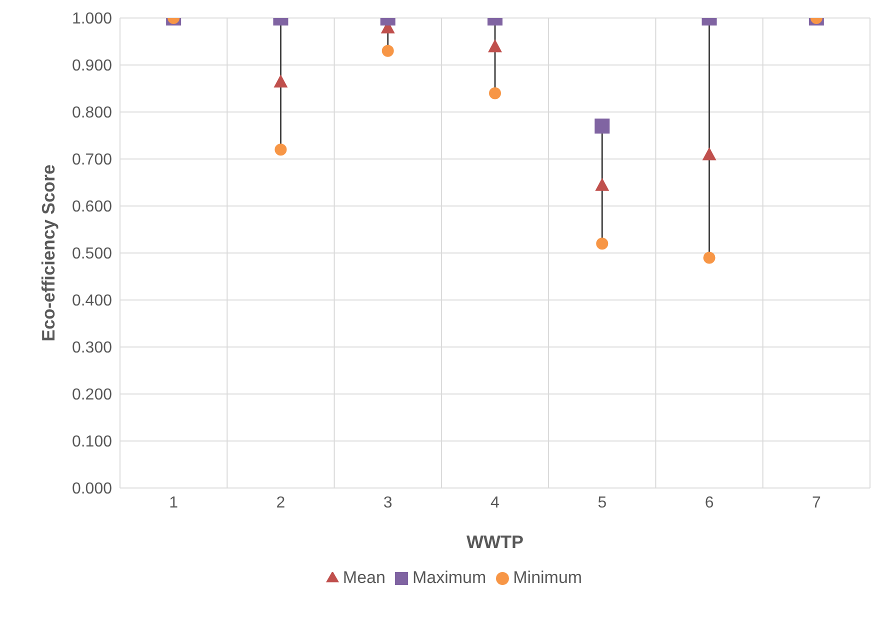 The height and width of the screenshot is (618, 888). What do you see at coordinates (709, 503) in the screenshot?
I see `x-tick-label: 6` at bounding box center [709, 503].